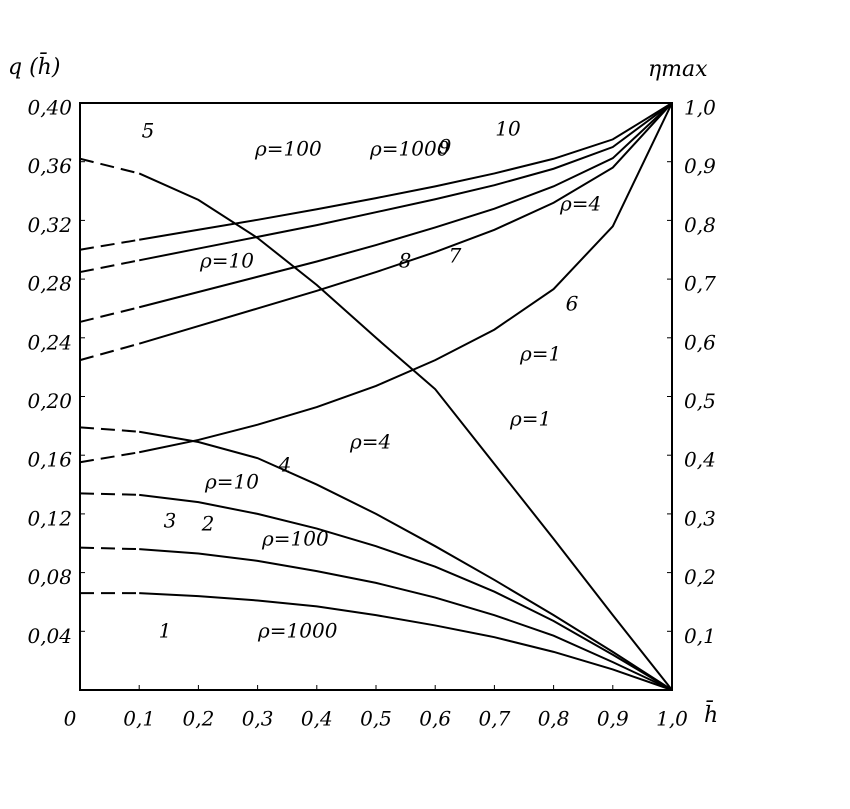  I want to click on y-tick-label: 0,32, so click(49, 225).